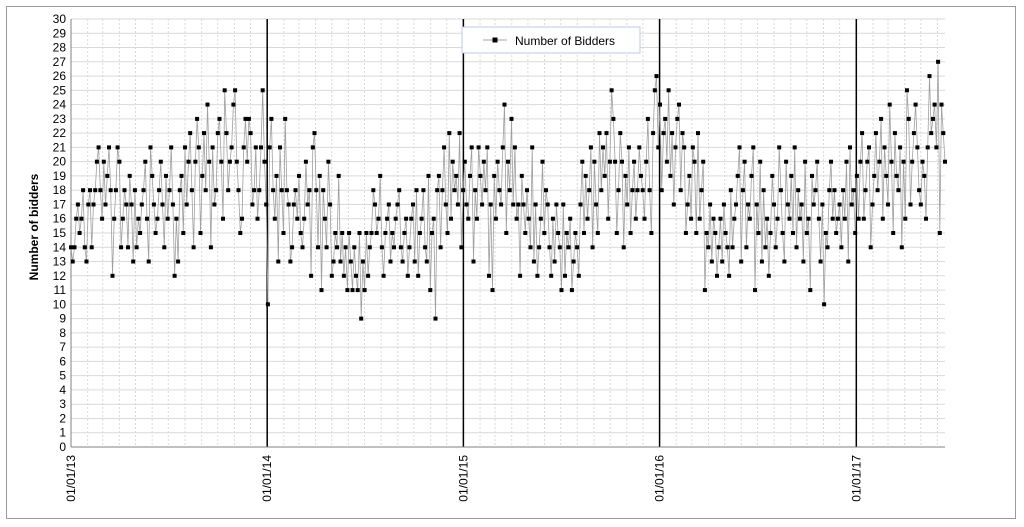 The width and height of the screenshot is (1024, 527). What do you see at coordinates (463, 478) in the screenshot?
I see `x-tick-label: 01/01/15` at bounding box center [463, 478].